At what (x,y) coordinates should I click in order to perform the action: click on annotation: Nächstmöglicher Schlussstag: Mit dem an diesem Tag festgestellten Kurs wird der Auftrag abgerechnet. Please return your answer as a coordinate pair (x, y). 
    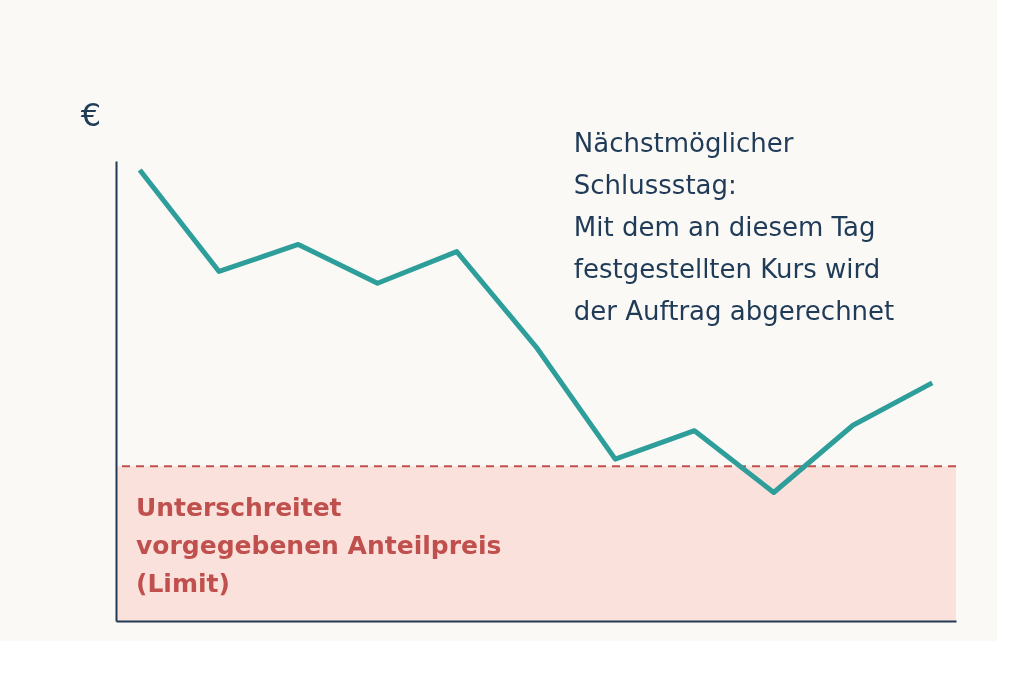
    Looking at the image, I should click on (734, 227).